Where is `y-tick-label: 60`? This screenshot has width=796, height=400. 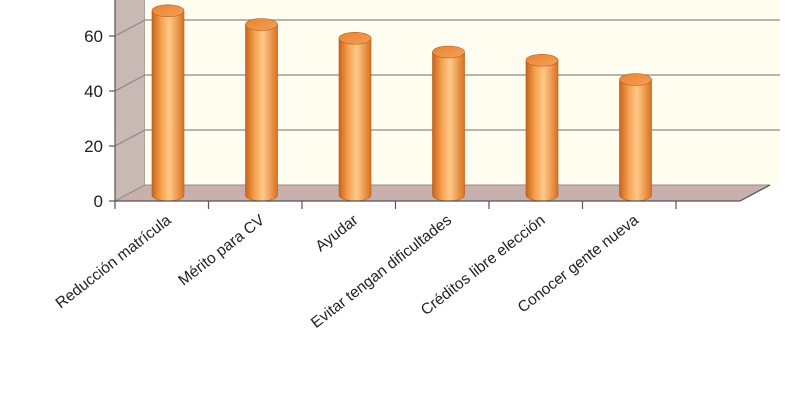 y-tick-label: 60 is located at coordinates (93, 36).